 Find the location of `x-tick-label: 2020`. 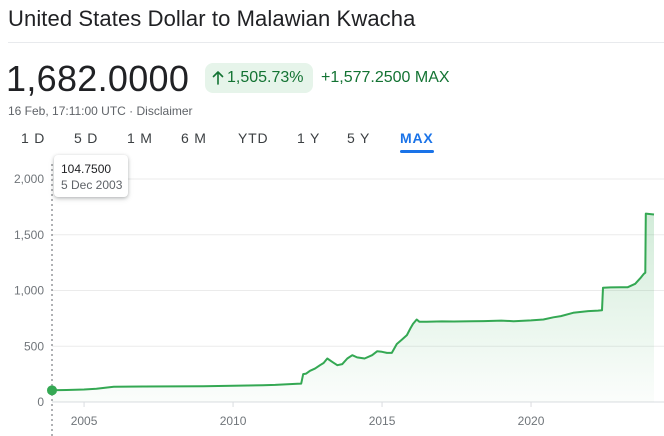

x-tick-label: 2020 is located at coordinates (531, 421).